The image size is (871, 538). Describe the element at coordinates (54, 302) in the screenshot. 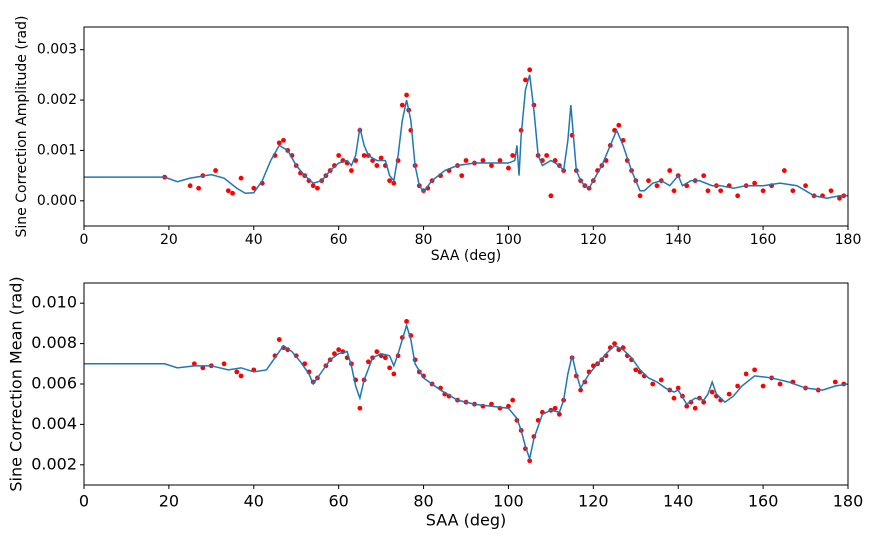

I see `y-tick-label: 0.010` at that location.